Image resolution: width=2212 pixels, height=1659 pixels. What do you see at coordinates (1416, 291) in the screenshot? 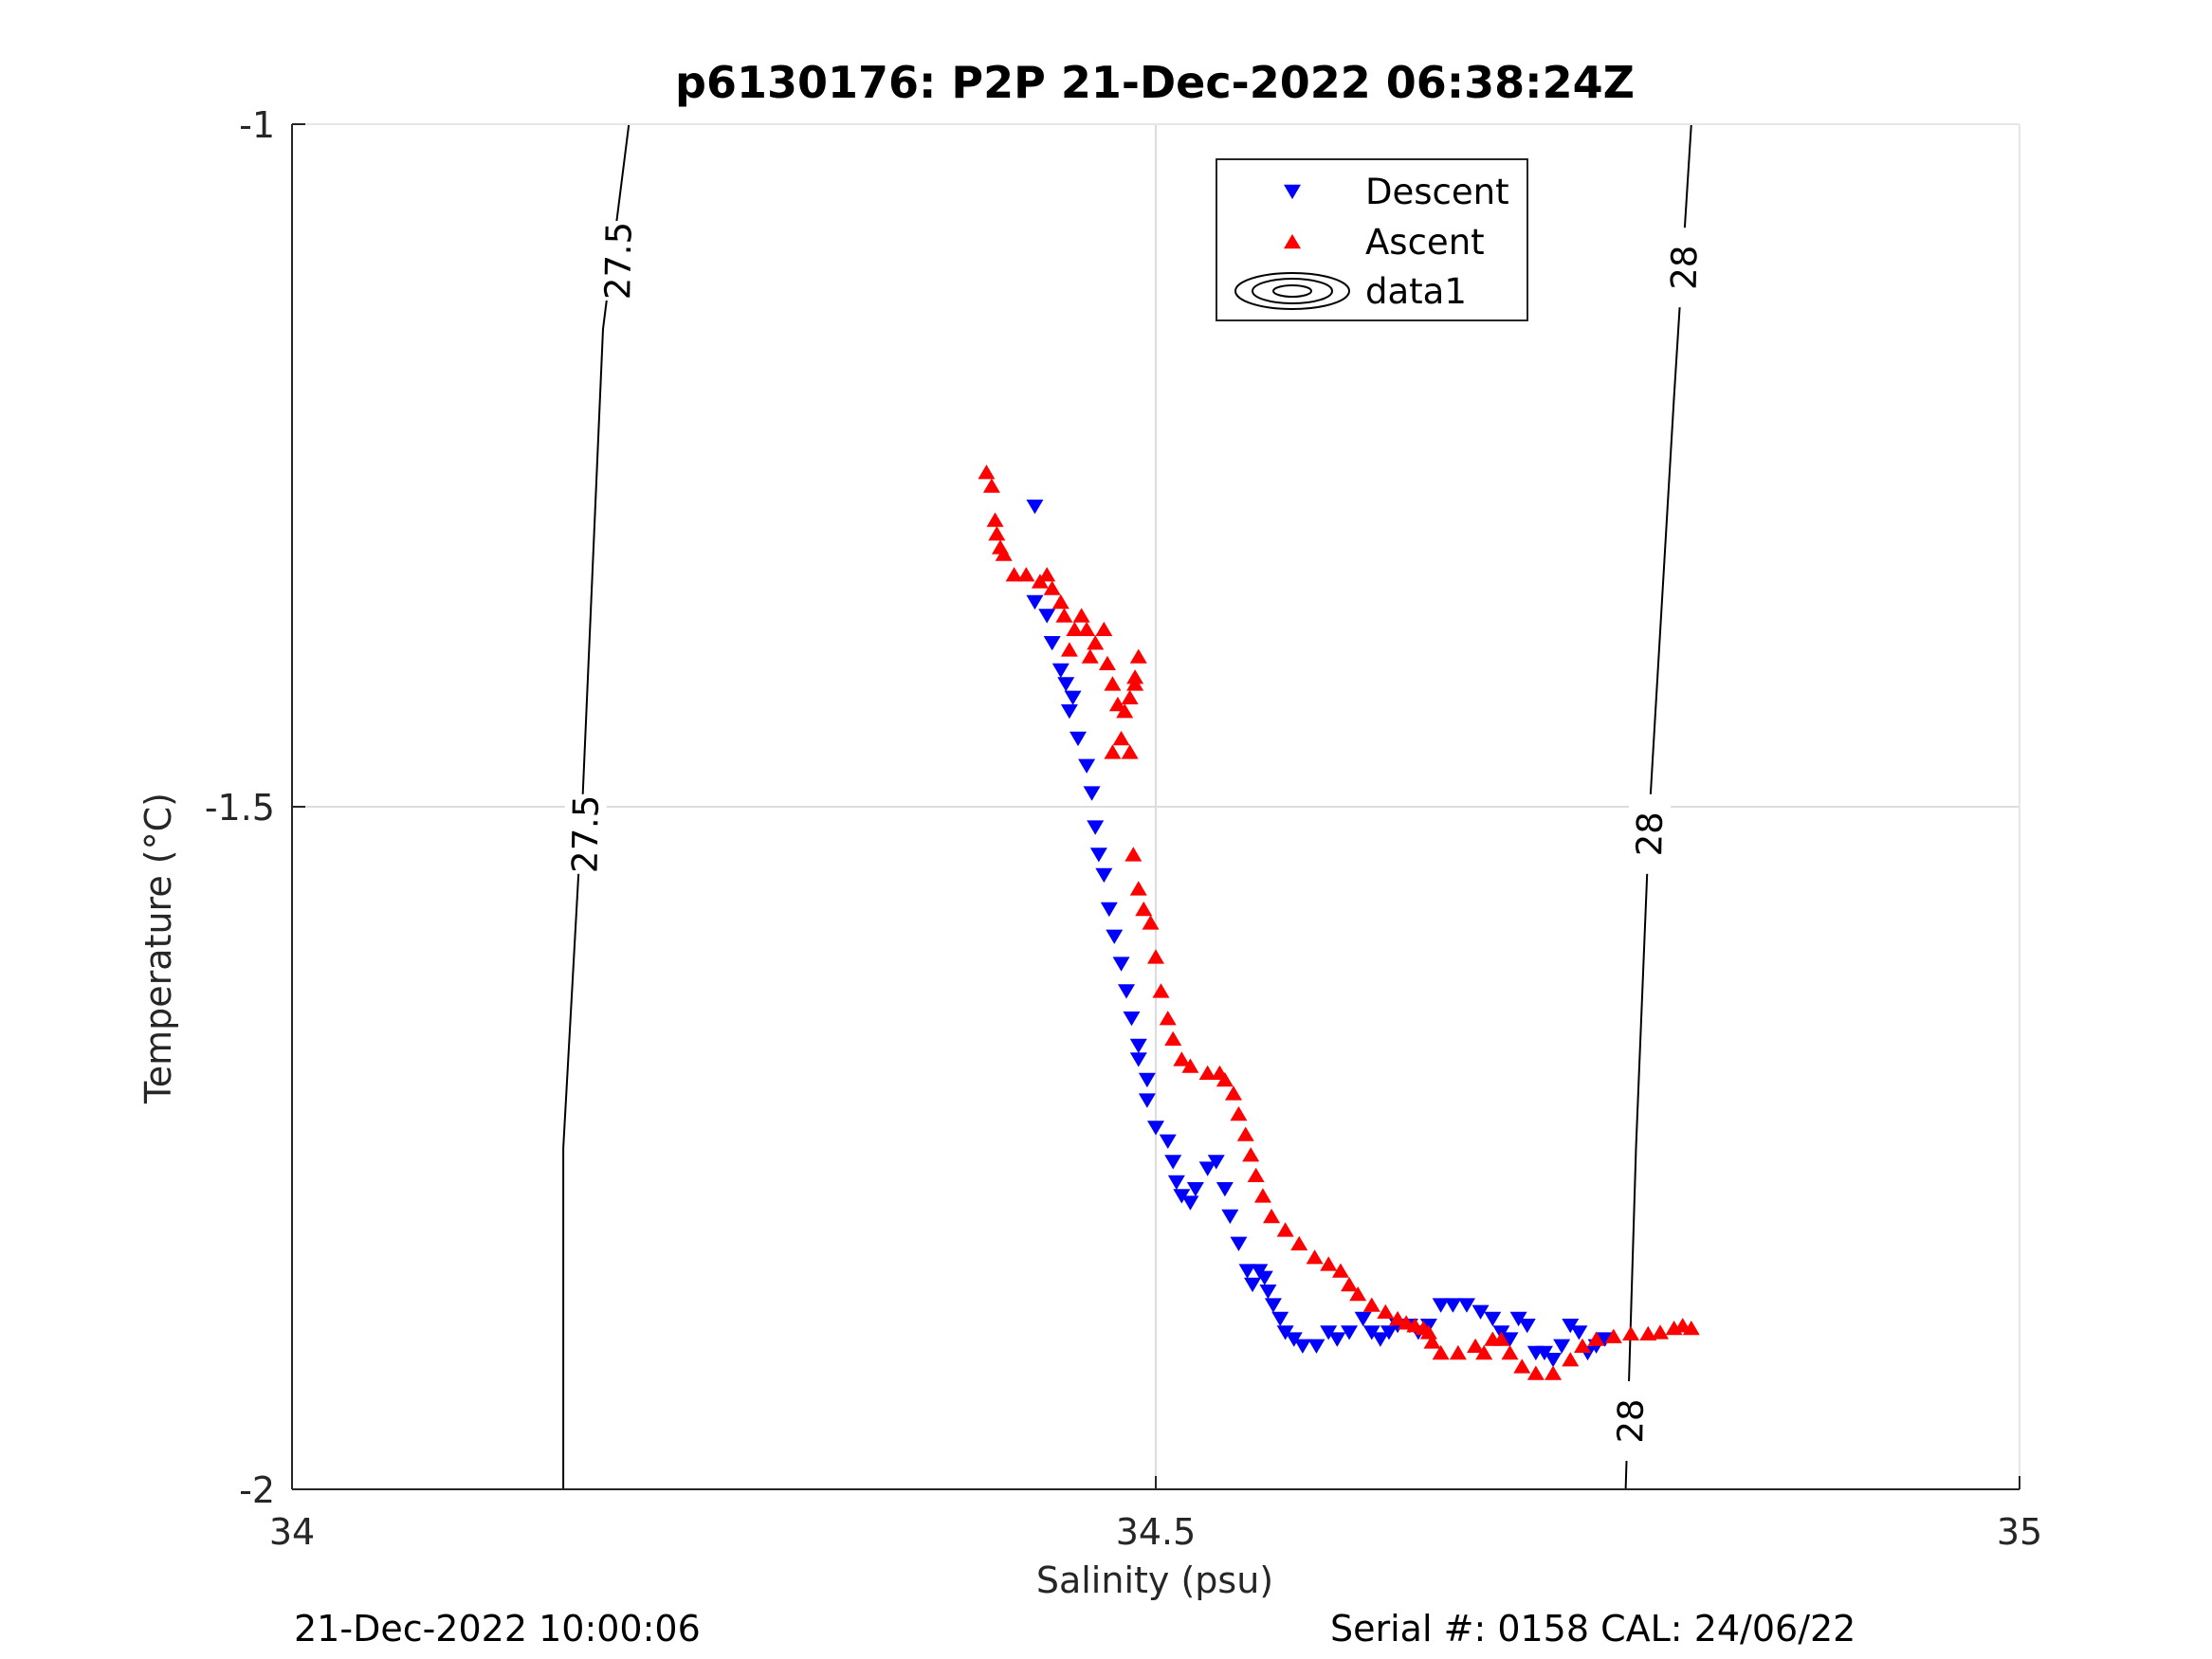
I see `legend-label: data1` at bounding box center [1416, 291].